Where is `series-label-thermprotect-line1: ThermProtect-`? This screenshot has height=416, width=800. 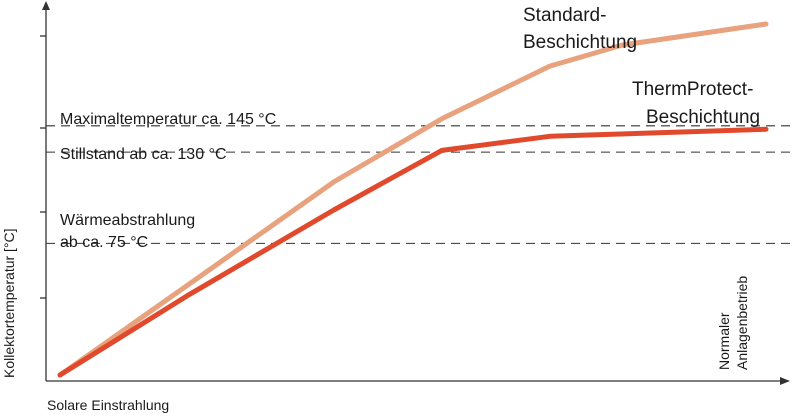
series-label-thermprotect-line1: ThermProtect- is located at coordinates (692, 89).